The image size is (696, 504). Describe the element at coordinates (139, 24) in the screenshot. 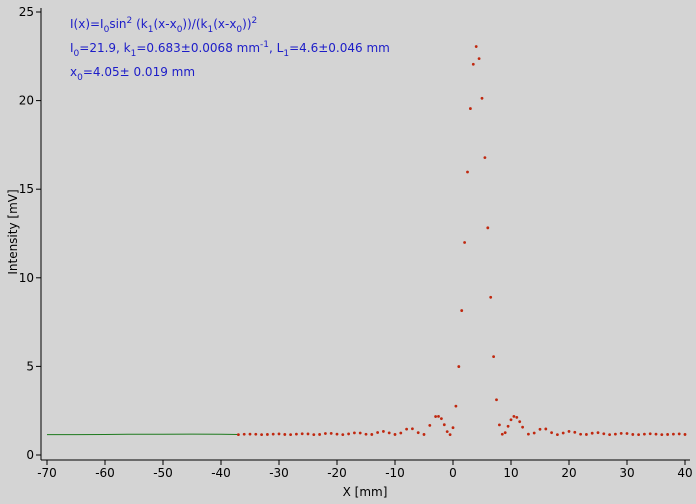

I see `annotation-text: (k` at that location.